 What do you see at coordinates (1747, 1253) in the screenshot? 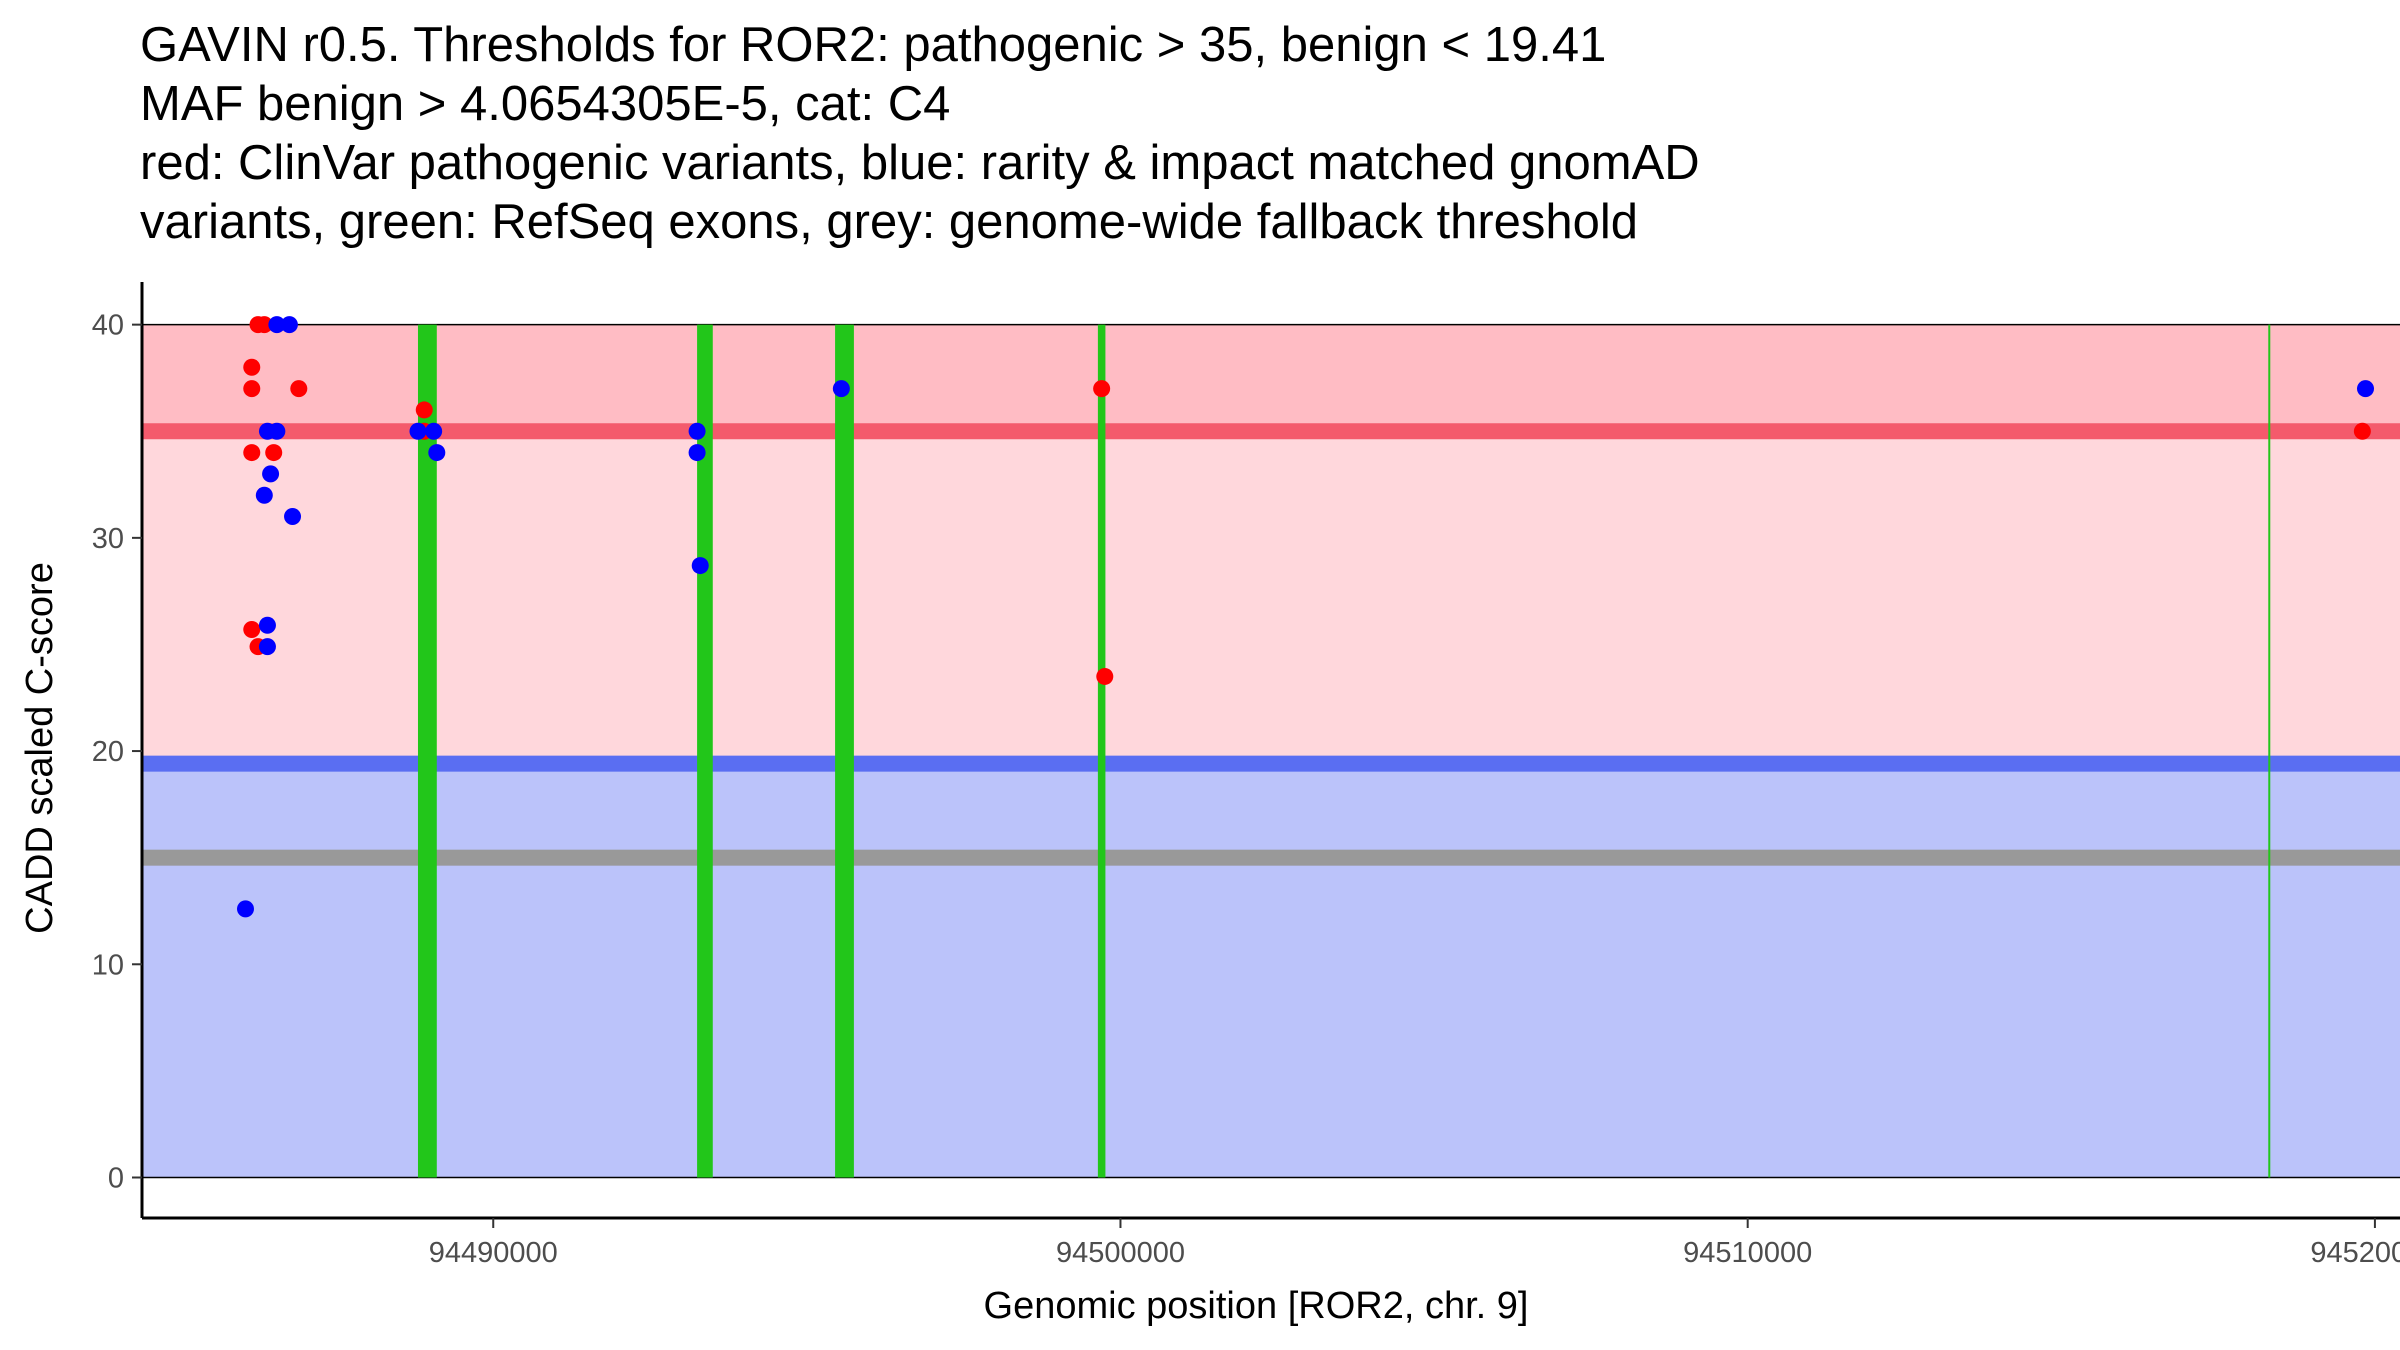
I see `x-tick-label-94510000: 94510000` at bounding box center [1747, 1253].